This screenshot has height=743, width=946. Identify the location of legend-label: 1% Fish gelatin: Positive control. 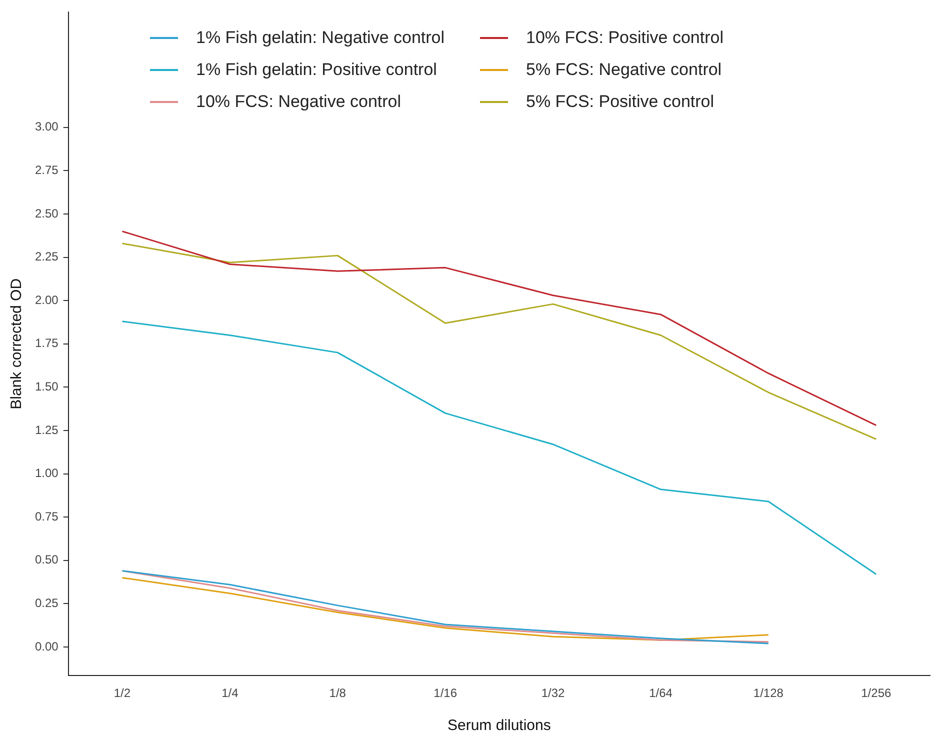
(316, 70).